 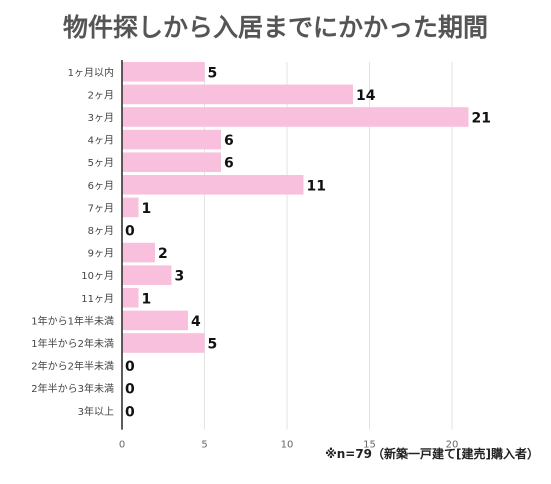 What do you see at coordinates (72, 343) in the screenshot?
I see `category-label: 1年半から2年未満` at bounding box center [72, 343].